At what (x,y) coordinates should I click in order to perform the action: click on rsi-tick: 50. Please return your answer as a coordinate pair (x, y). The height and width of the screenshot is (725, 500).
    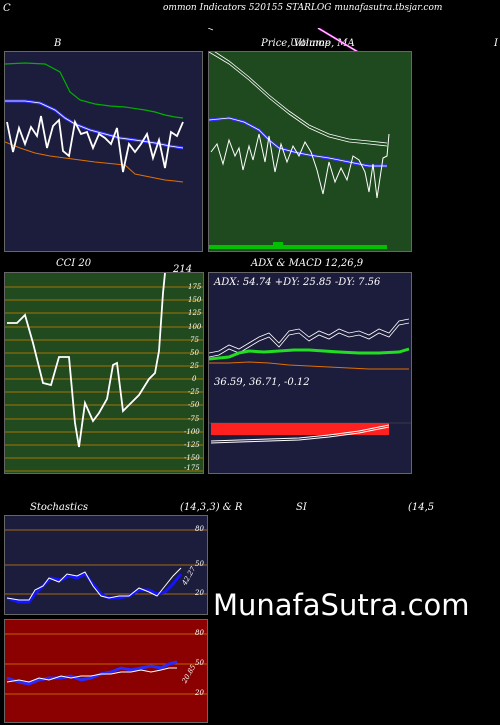
    Looking at the image, I should click on (199, 663).